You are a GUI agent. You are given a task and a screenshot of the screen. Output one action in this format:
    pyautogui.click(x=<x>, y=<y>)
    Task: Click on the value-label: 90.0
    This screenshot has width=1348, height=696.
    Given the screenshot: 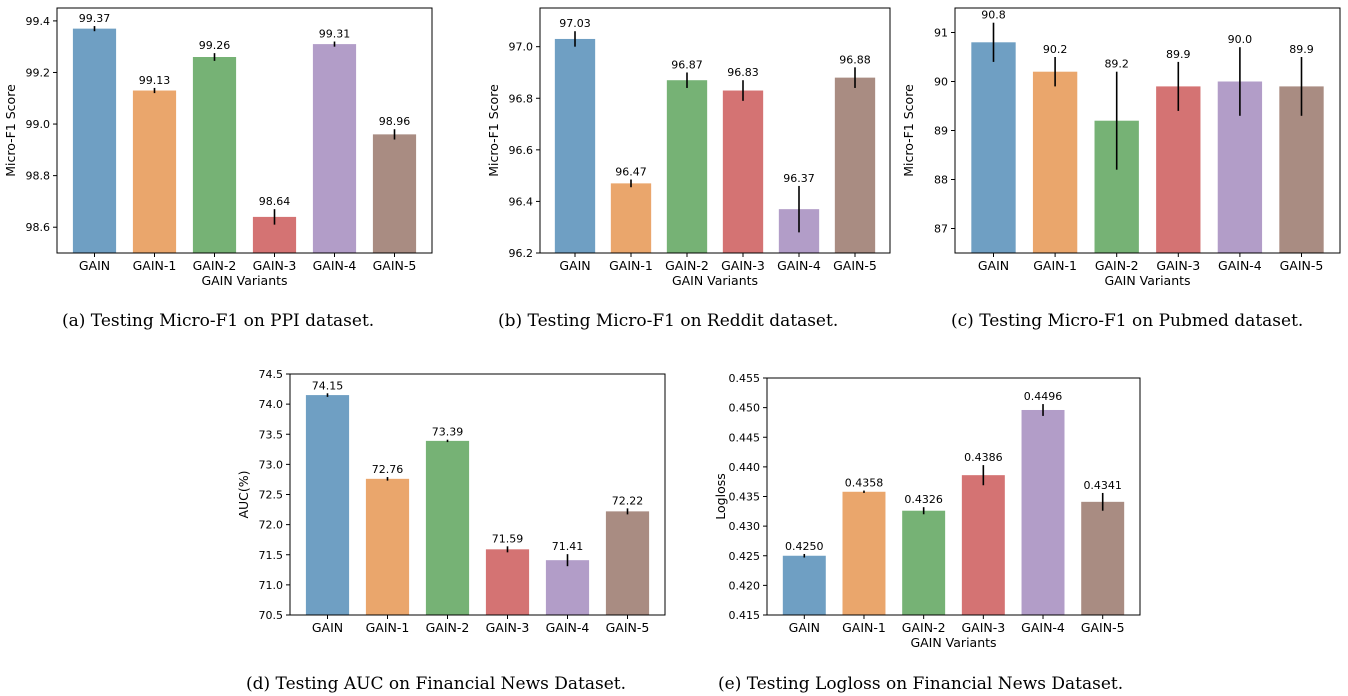 What is the action you would take?
    pyautogui.click(x=1240, y=39)
    